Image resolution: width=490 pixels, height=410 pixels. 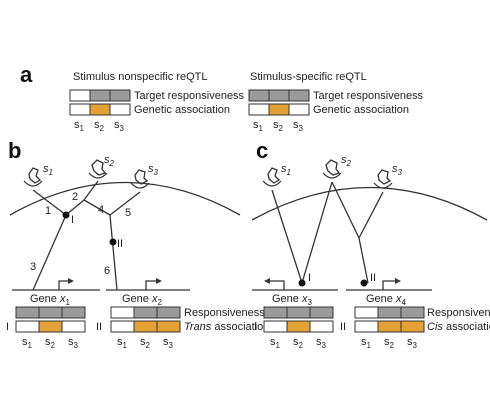 I want to click on panel-b-gene1-label: Gene x1, so click(x=50, y=300).